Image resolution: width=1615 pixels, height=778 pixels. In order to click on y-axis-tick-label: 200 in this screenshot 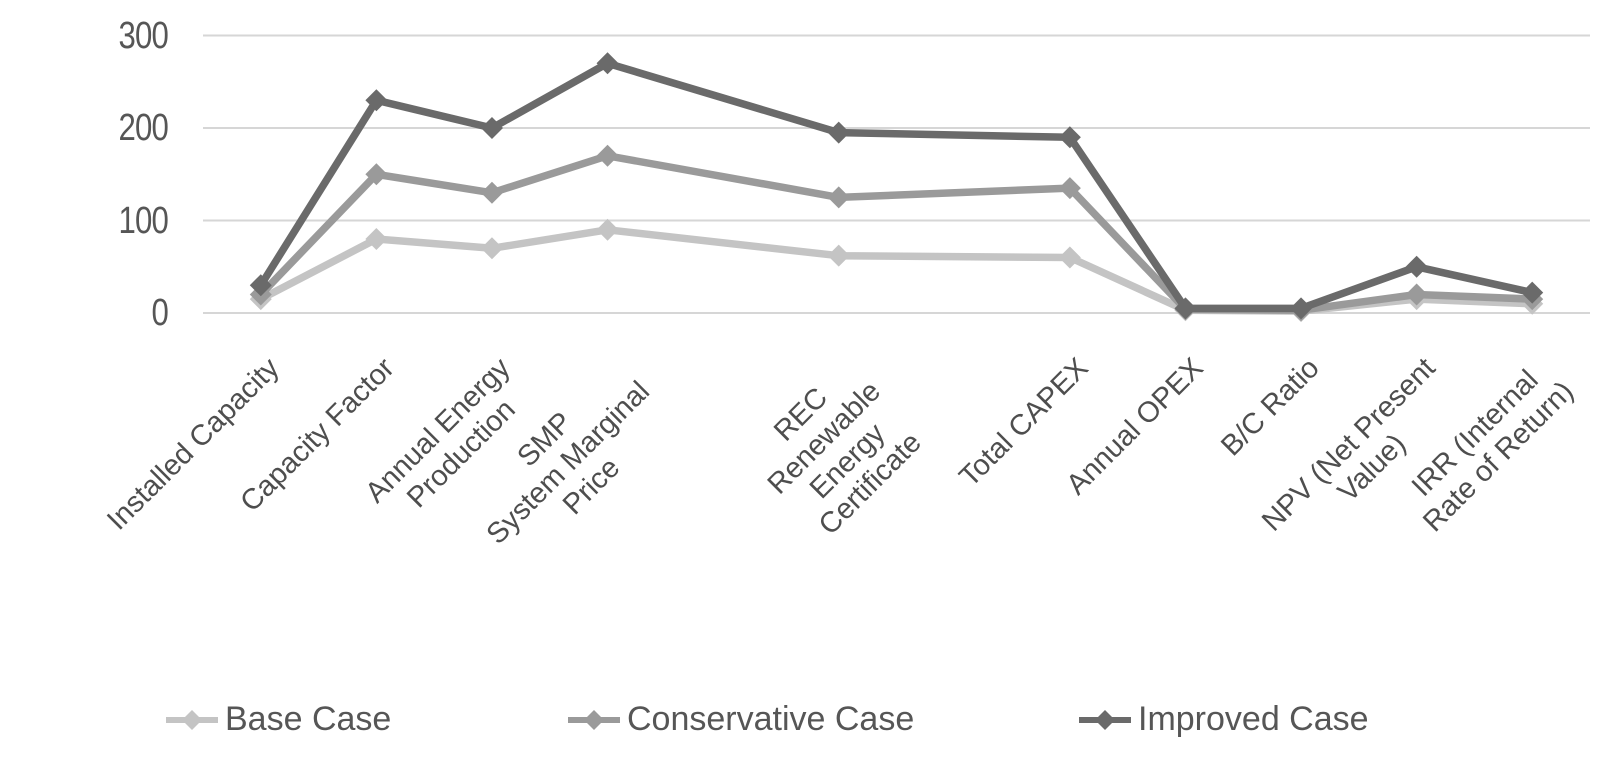, I will do `click(143, 128)`.